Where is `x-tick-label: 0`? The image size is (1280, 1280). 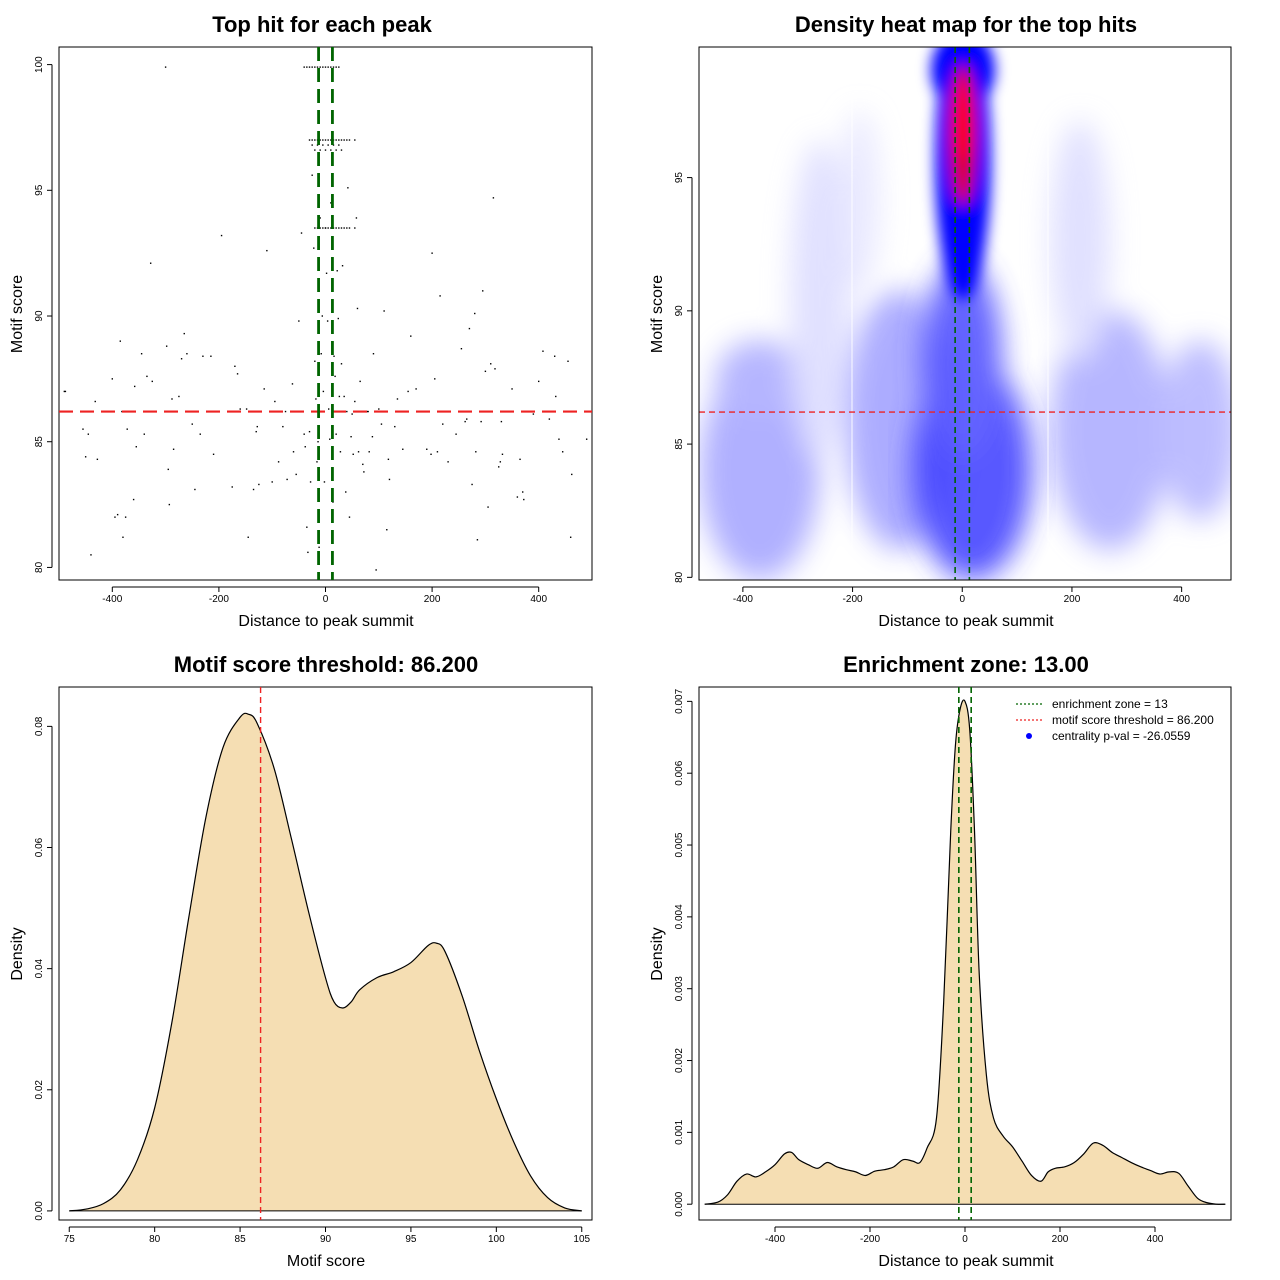 x-tick-label: 0 is located at coordinates (326, 599).